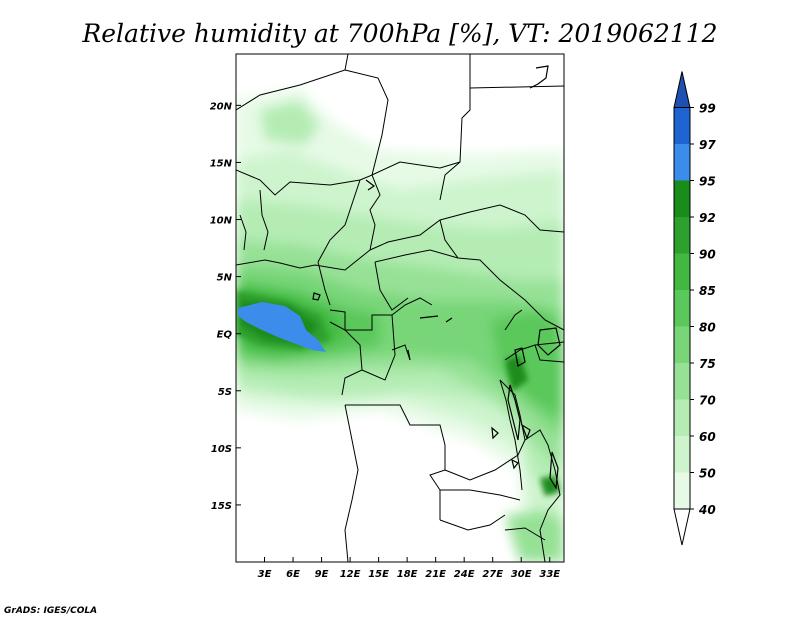 The height and width of the screenshot is (618, 800). Describe the element at coordinates (221, 506) in the screenshot. I see `lat-tick-label: 15S` at that location.